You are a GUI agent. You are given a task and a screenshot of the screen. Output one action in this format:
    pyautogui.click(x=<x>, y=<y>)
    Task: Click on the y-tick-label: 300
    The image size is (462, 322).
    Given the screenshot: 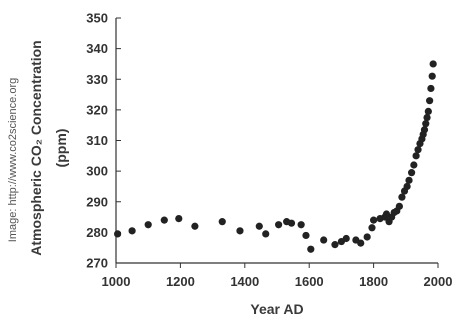 What is the action you would take?
    pyautogui.click(x=97, y=171)
    